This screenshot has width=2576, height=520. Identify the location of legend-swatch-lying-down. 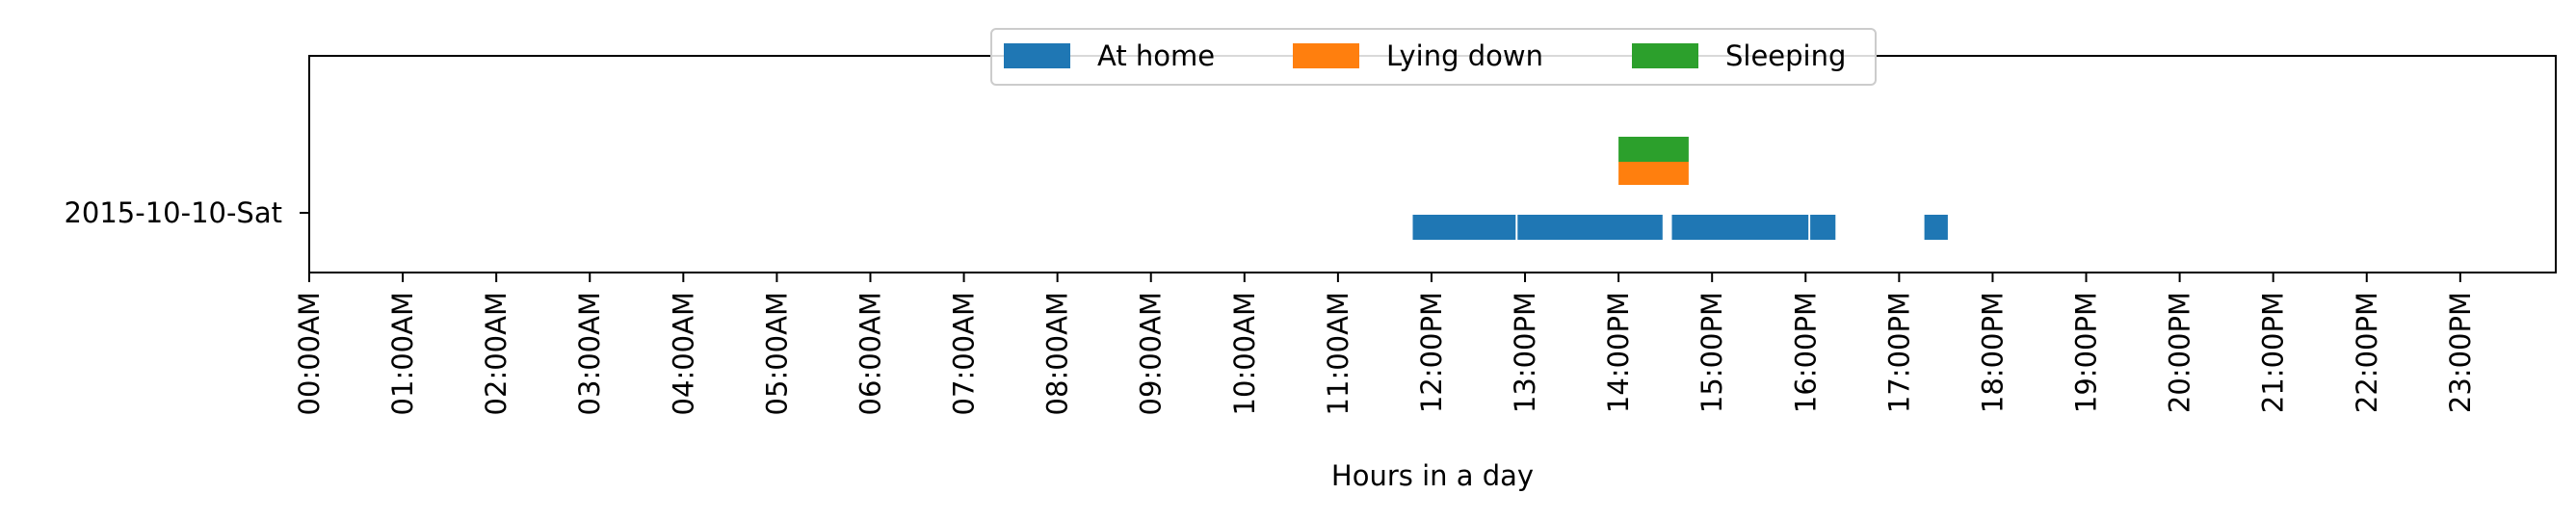
(1326, 55).